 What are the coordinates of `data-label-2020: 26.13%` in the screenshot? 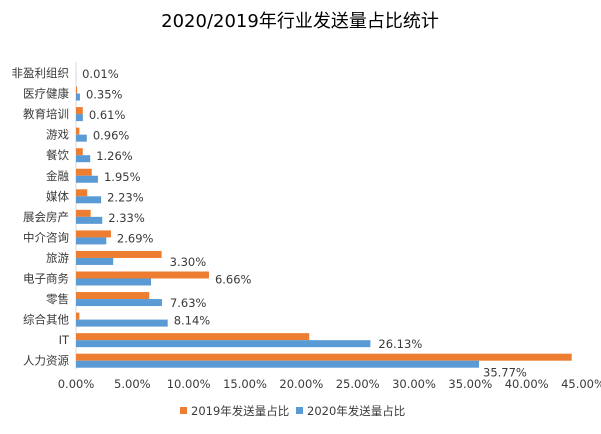 It's located at (400, 344).